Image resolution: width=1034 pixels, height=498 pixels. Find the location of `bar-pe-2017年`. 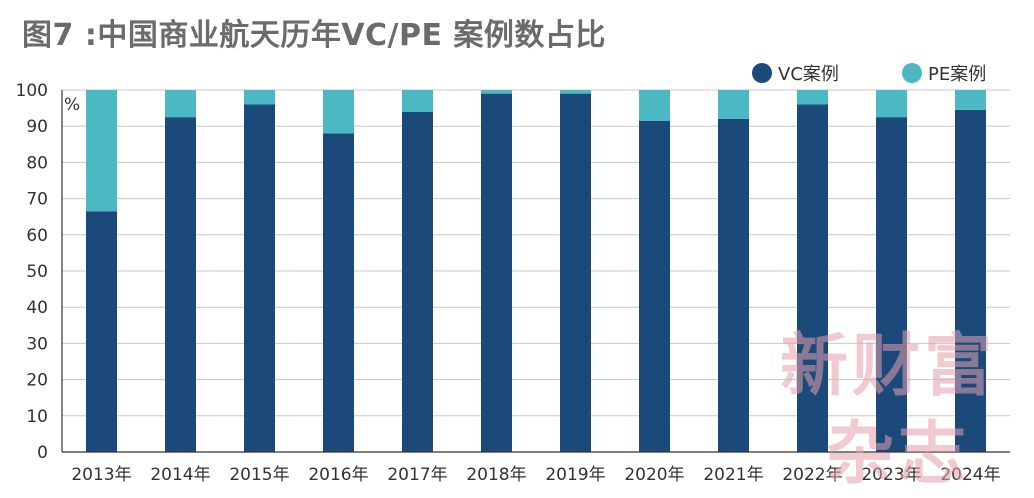

bar-pe-2017年 is located at coordinates (417, 101).